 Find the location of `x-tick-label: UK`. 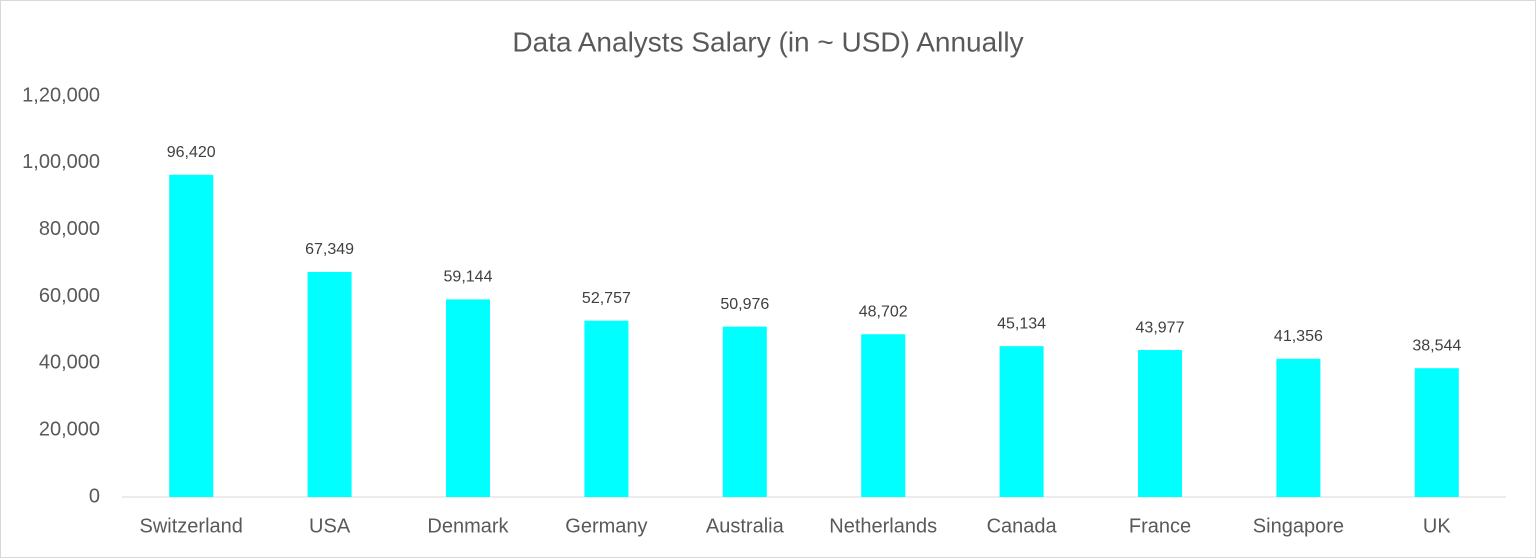

x-tick-label: UK is located at coordinates (1437, 526).